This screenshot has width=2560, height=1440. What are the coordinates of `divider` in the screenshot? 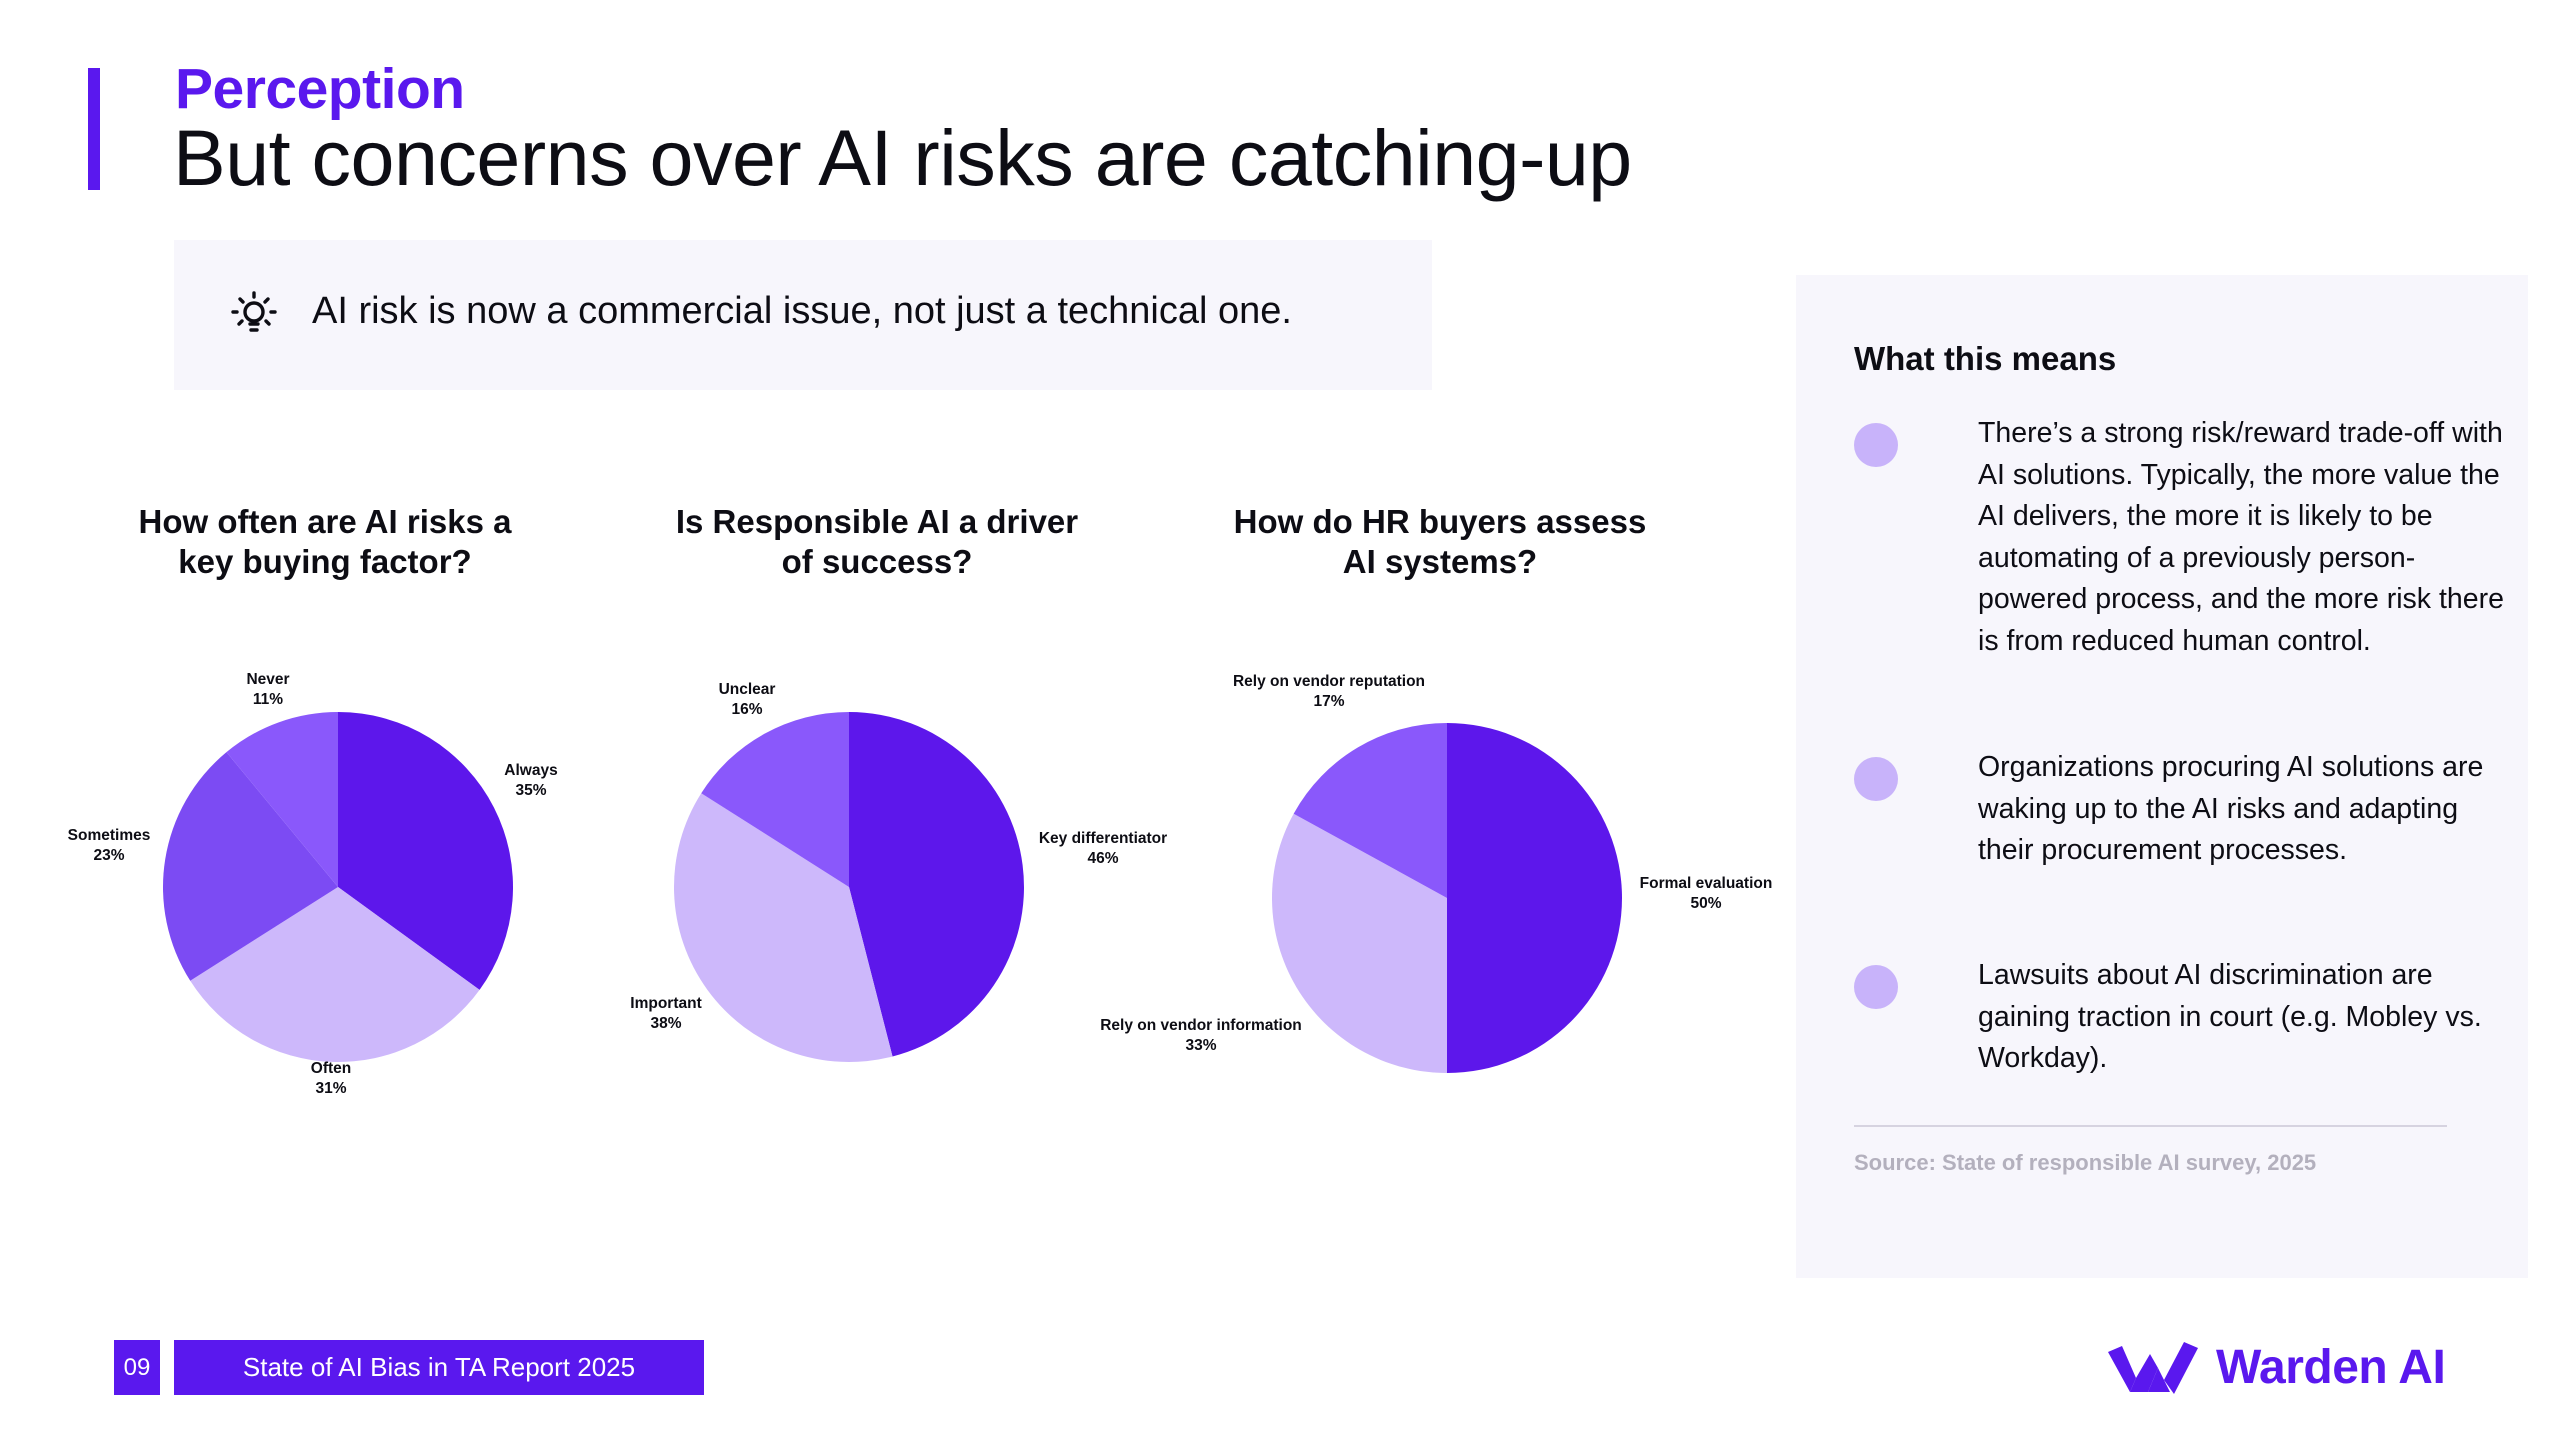 It's located at (2150, 1126).